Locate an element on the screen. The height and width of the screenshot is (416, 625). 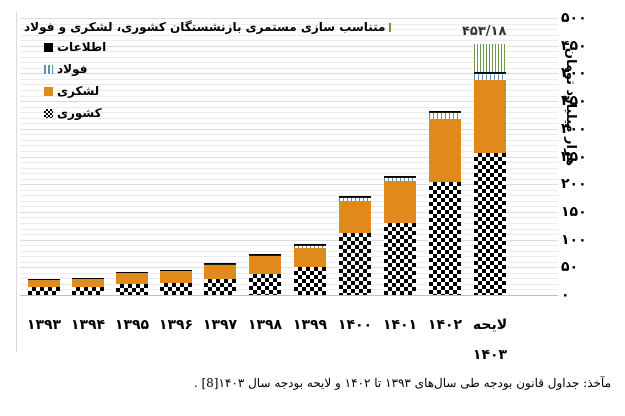
y-axis-label: هزار میلیارد تومان is located at coordinates (570, 106).